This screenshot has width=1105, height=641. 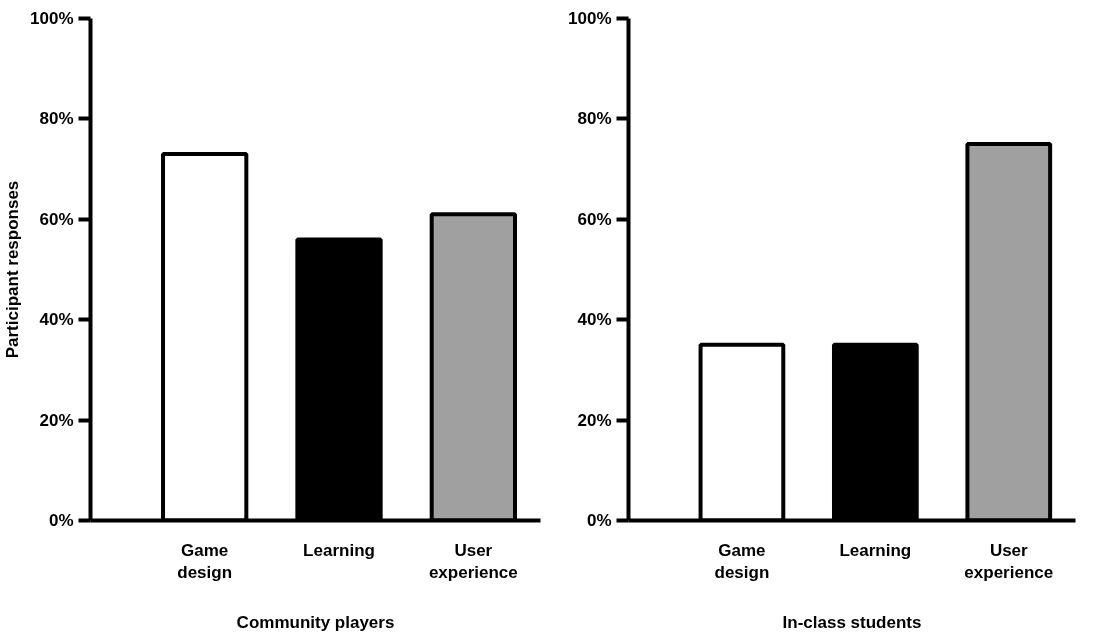 I want to click on x-axis-title: Community players, so click(x=315, y=623).